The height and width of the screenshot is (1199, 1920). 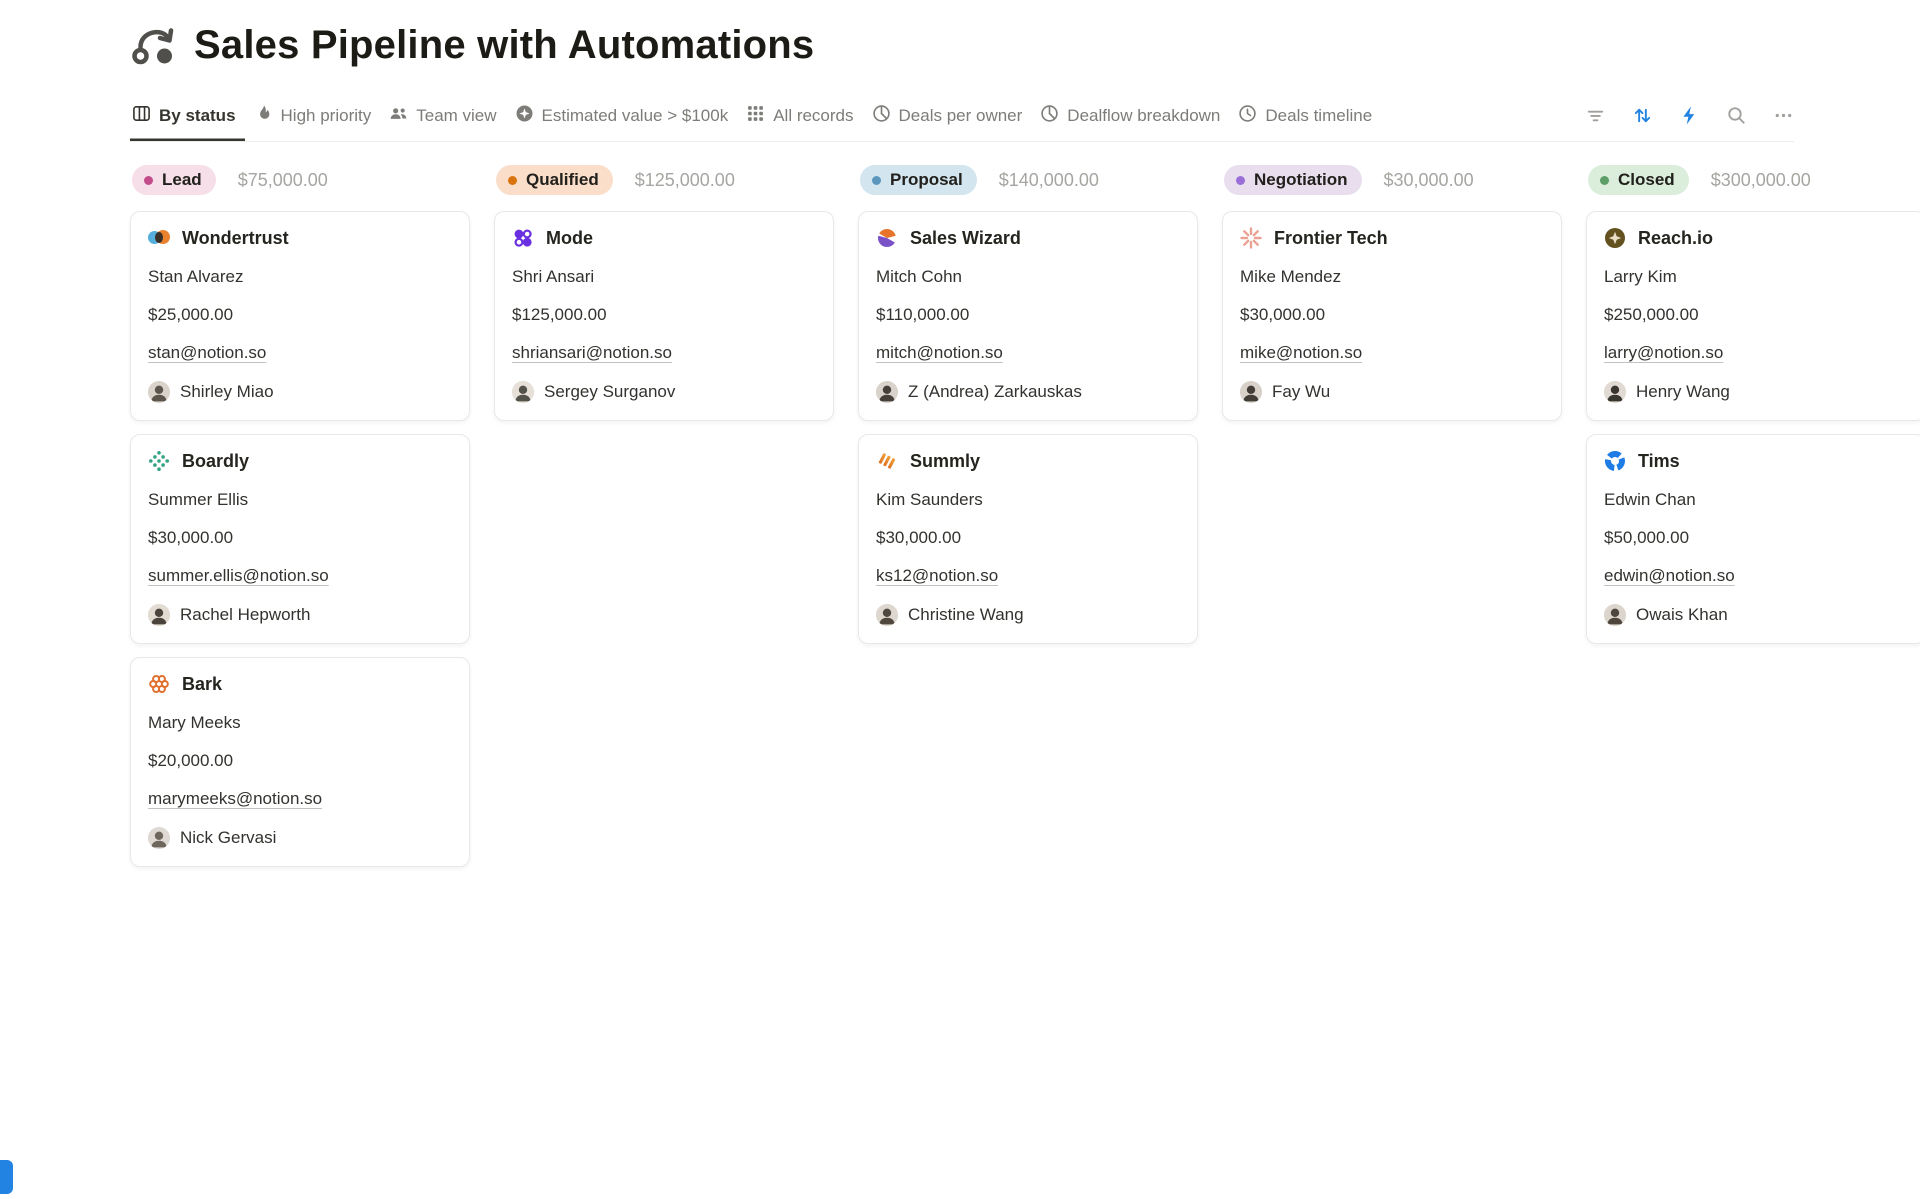 What do you see at coordinates (1783, 116) in the screenshot?
I see `more-ellipsis-icon` at bounding box center [1783, 116].